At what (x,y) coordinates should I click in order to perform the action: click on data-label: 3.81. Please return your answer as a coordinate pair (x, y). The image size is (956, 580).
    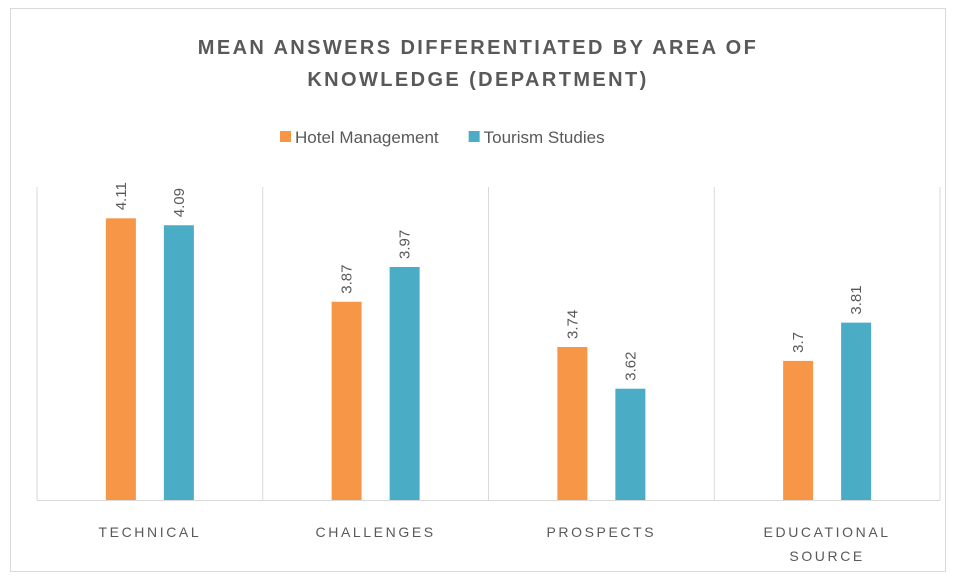
    Looking at the image, I should click on (856, 299).